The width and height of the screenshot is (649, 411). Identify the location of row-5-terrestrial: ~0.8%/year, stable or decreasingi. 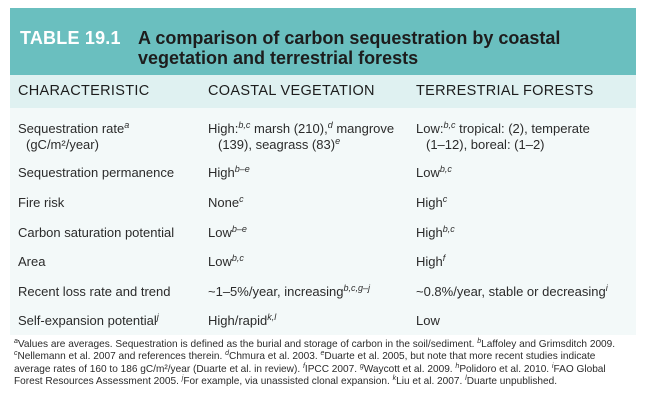
(526, 292).